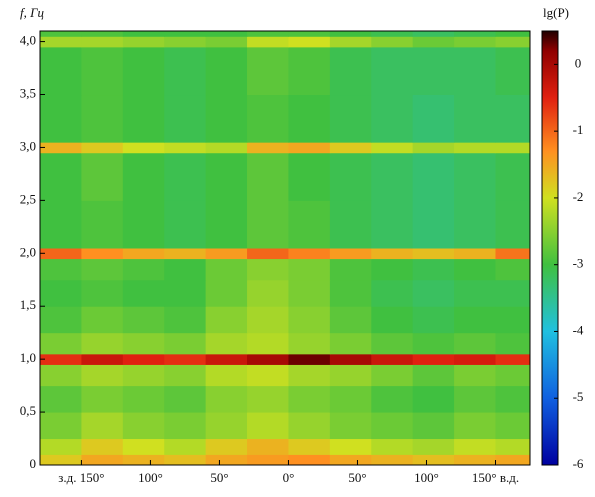  I want to click on colorbar-label: lg(P), so click(556, 12).